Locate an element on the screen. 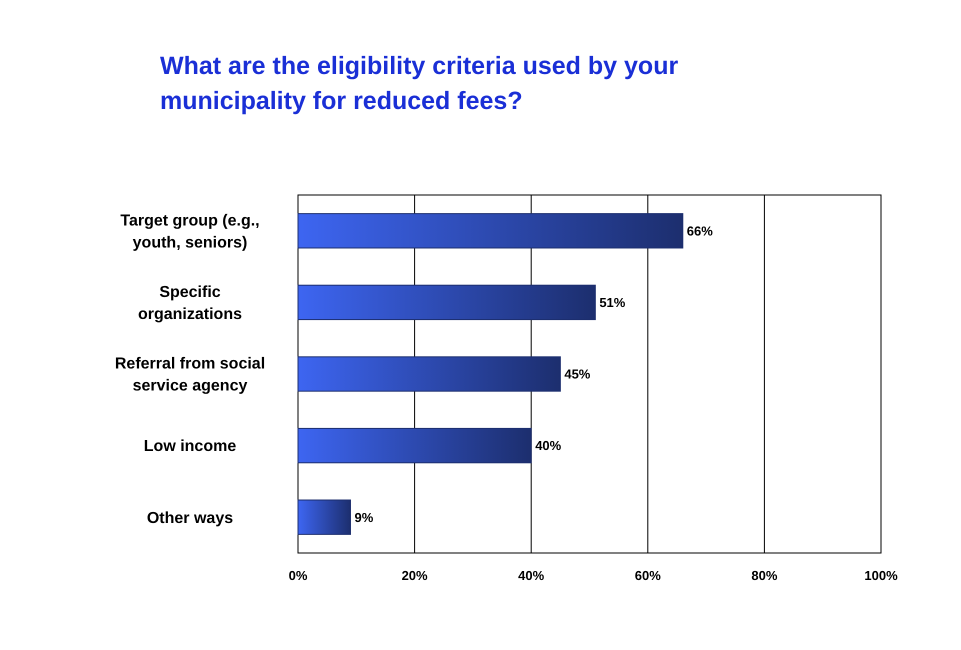  y-tick-label: Target group (e.g., youth, seniors) is located at coordinates (190, 232).